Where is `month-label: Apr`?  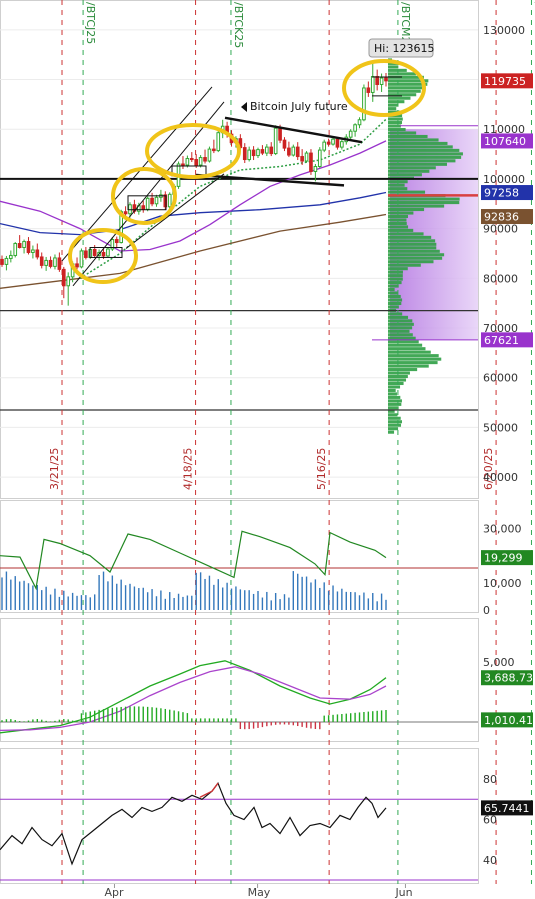
month-label: Apr is located at coordinates (114, 892).